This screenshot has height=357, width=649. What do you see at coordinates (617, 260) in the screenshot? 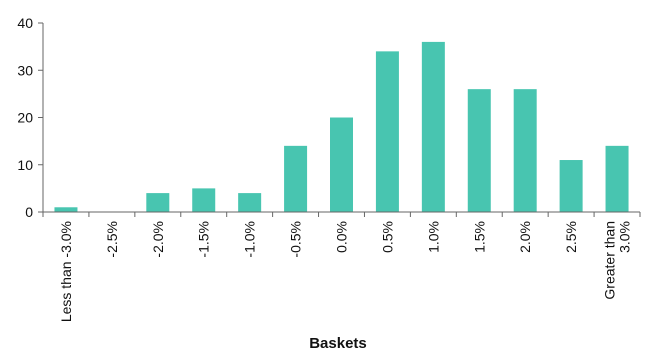
I see `x-tick-label: Greater than3.0%` at bounding box center [617, 260].